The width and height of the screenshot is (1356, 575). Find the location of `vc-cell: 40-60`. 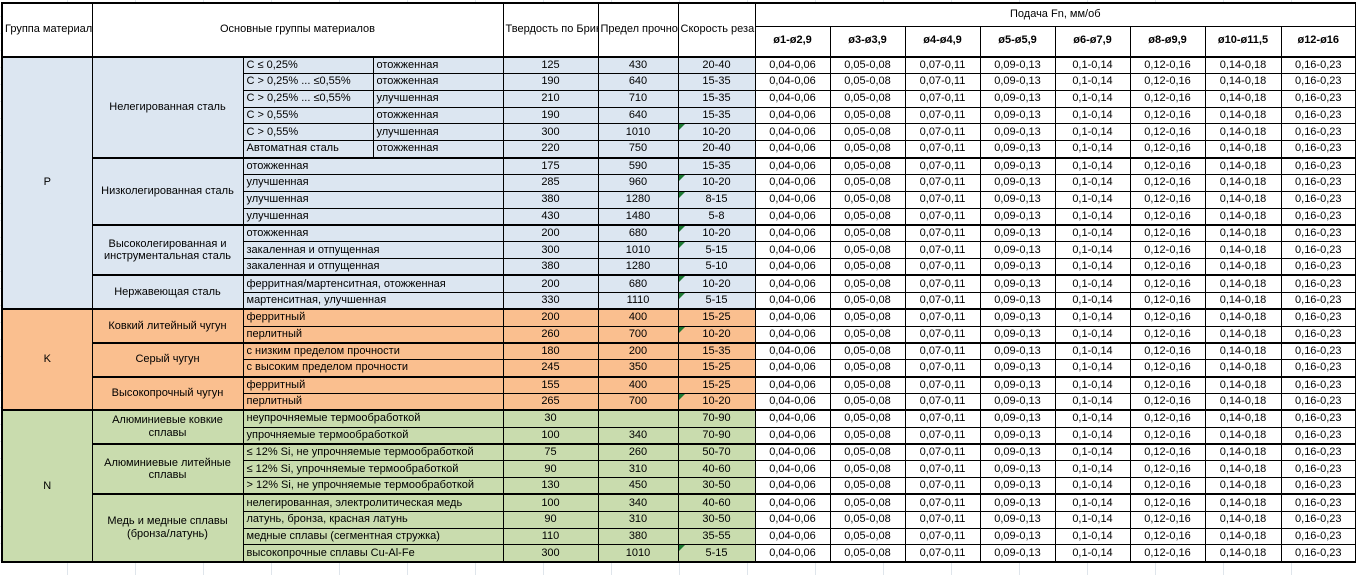

vc-cell: 40-60 is located at coordinates (716, 502).